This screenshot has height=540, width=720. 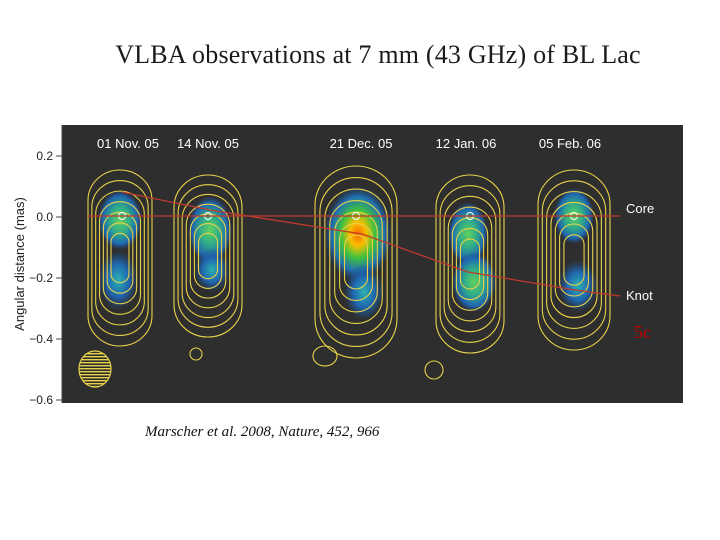 What do you see at coordinates (642, 332) in the screenshot?
I see `knot-annotation: 5c` at bounding box center [642, 332].